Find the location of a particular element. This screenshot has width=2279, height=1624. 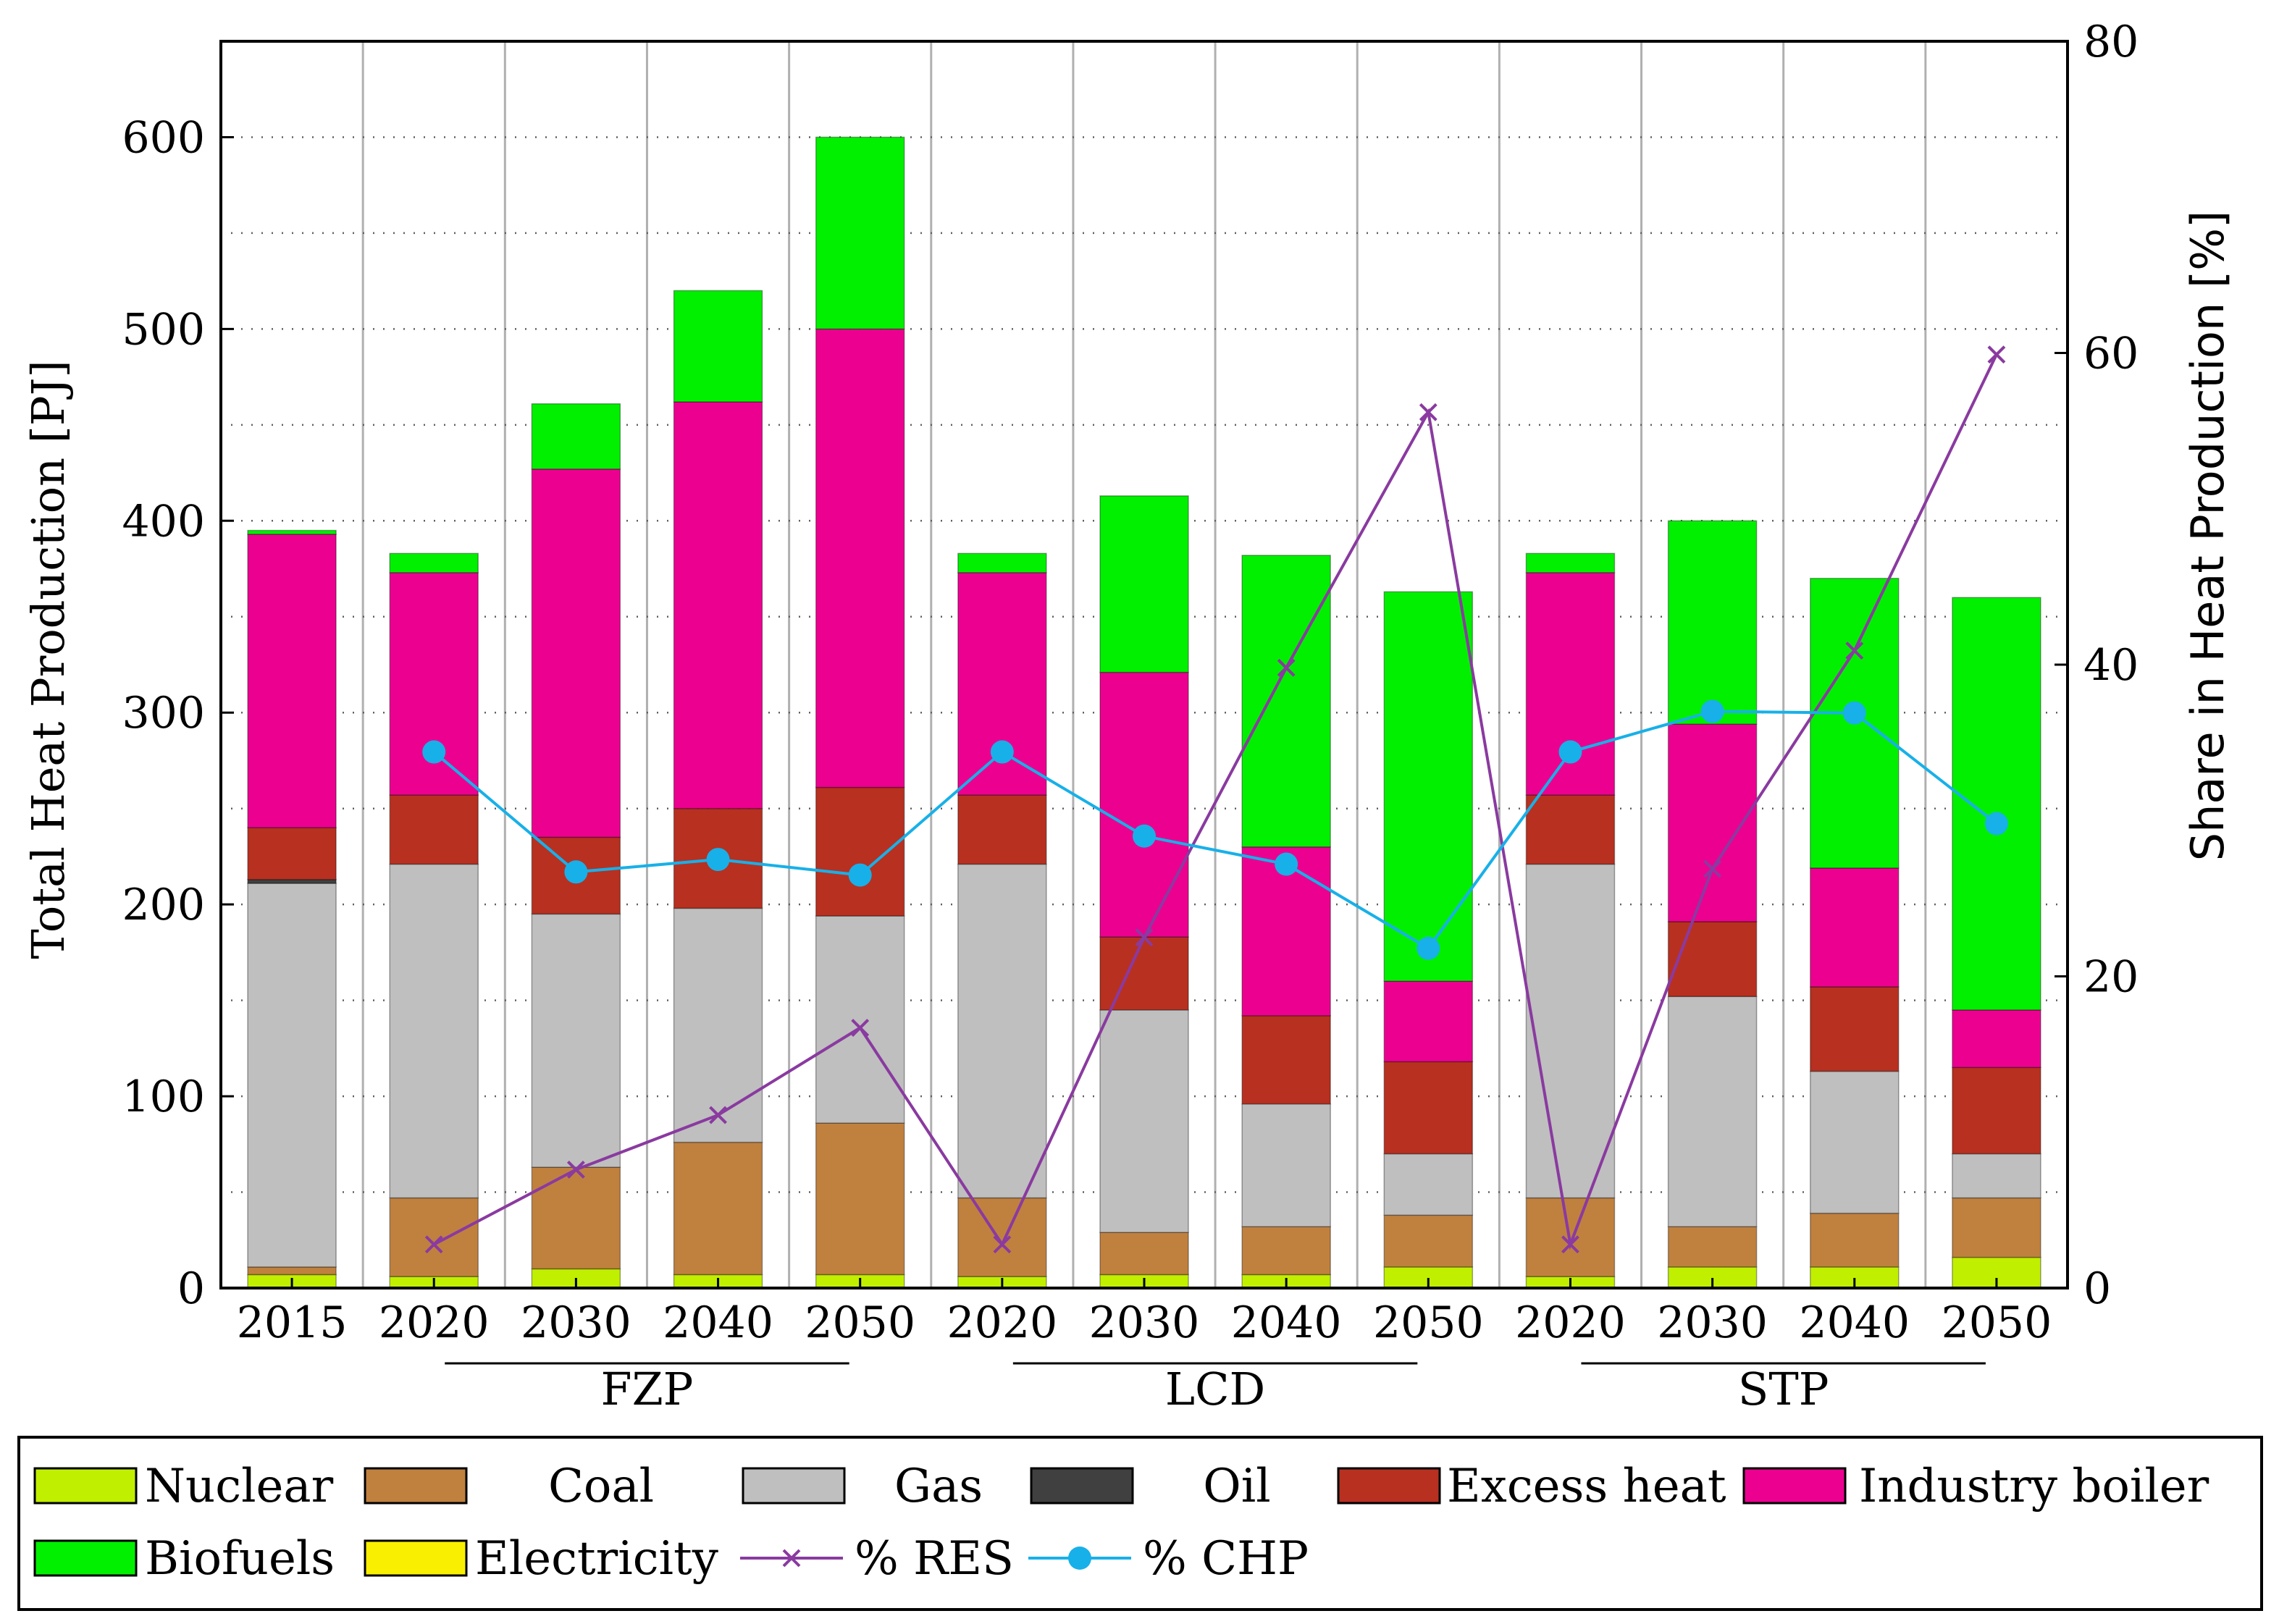

line-pct-chp is located at coordinates (1215, 830).